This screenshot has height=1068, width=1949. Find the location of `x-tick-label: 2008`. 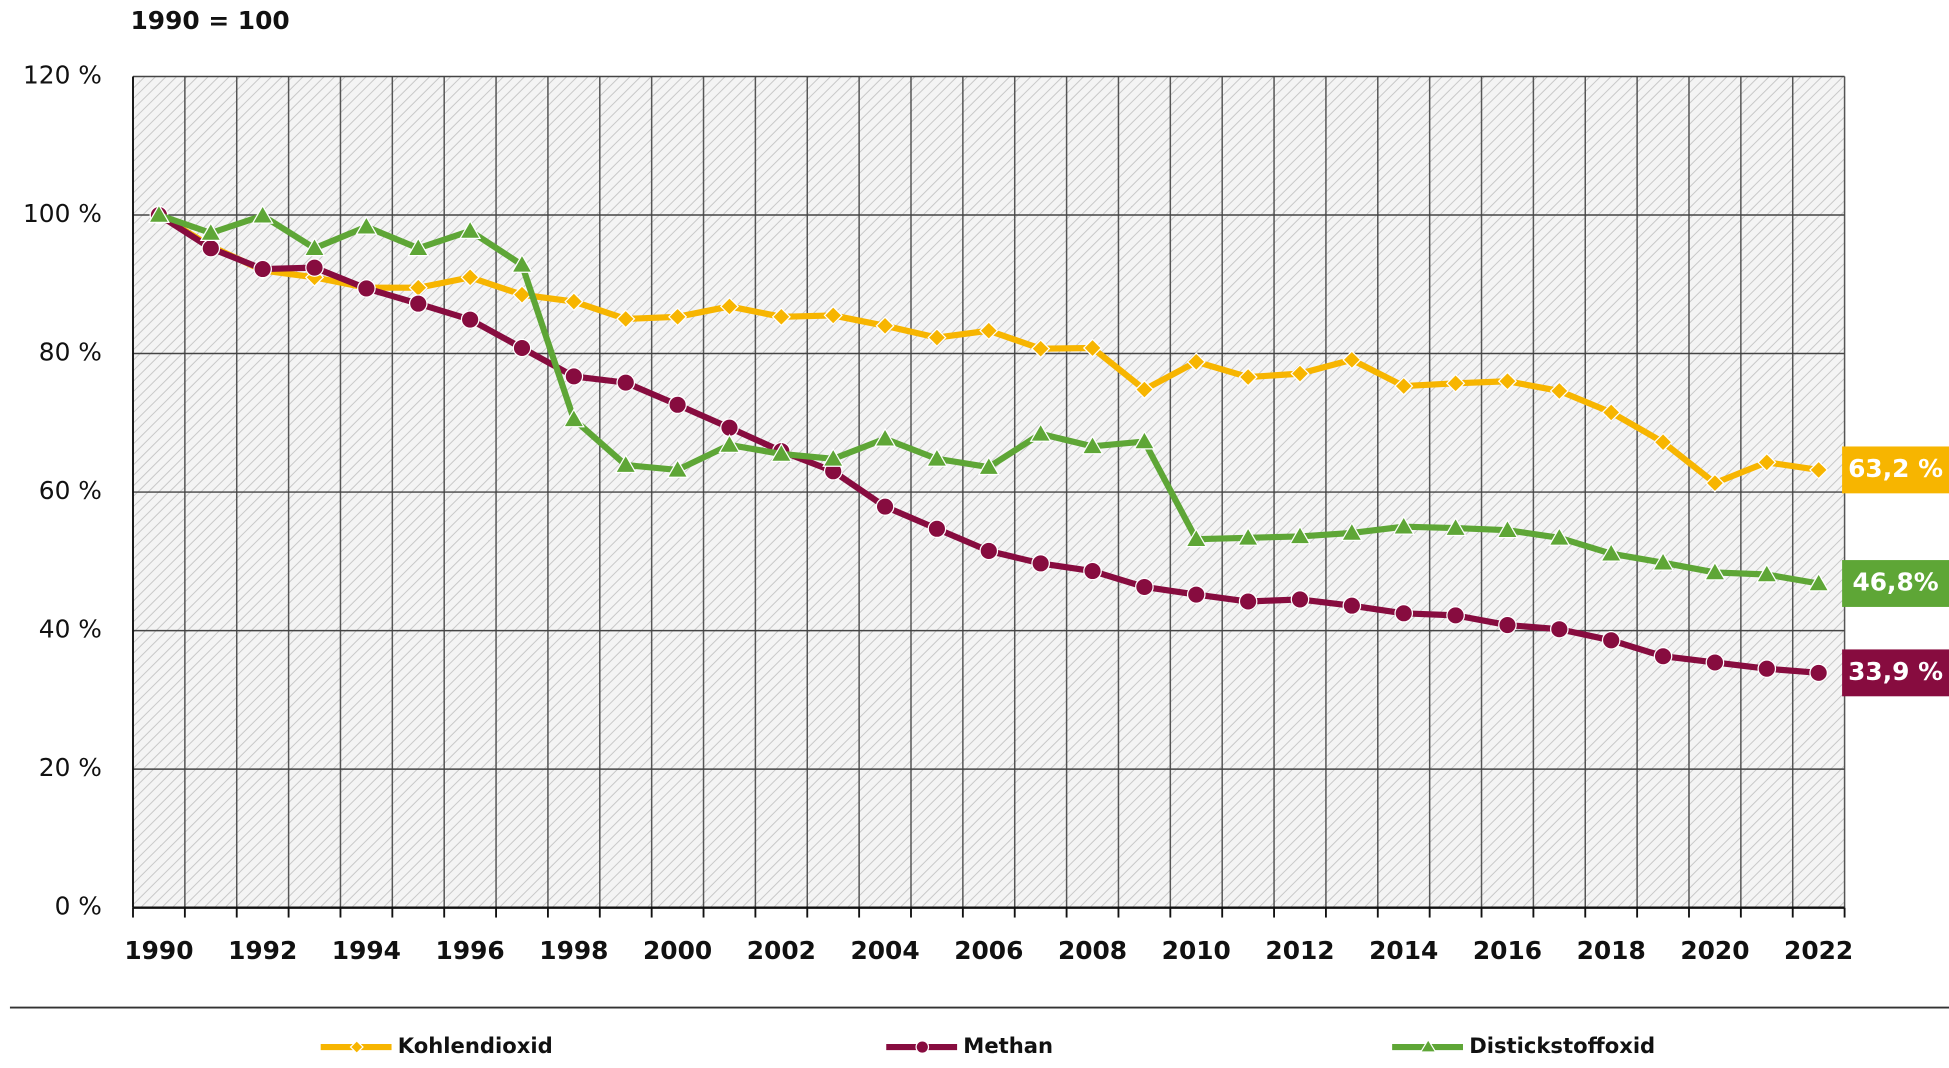

x-tick-label: 2008 is located at coordinates (1092, 950).